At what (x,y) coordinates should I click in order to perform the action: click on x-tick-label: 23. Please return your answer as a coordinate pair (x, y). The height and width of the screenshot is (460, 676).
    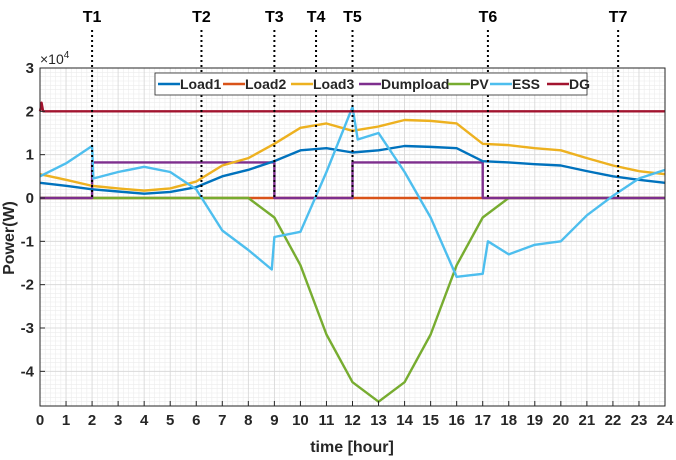
    Looking at the image, I should click on (639, 420).